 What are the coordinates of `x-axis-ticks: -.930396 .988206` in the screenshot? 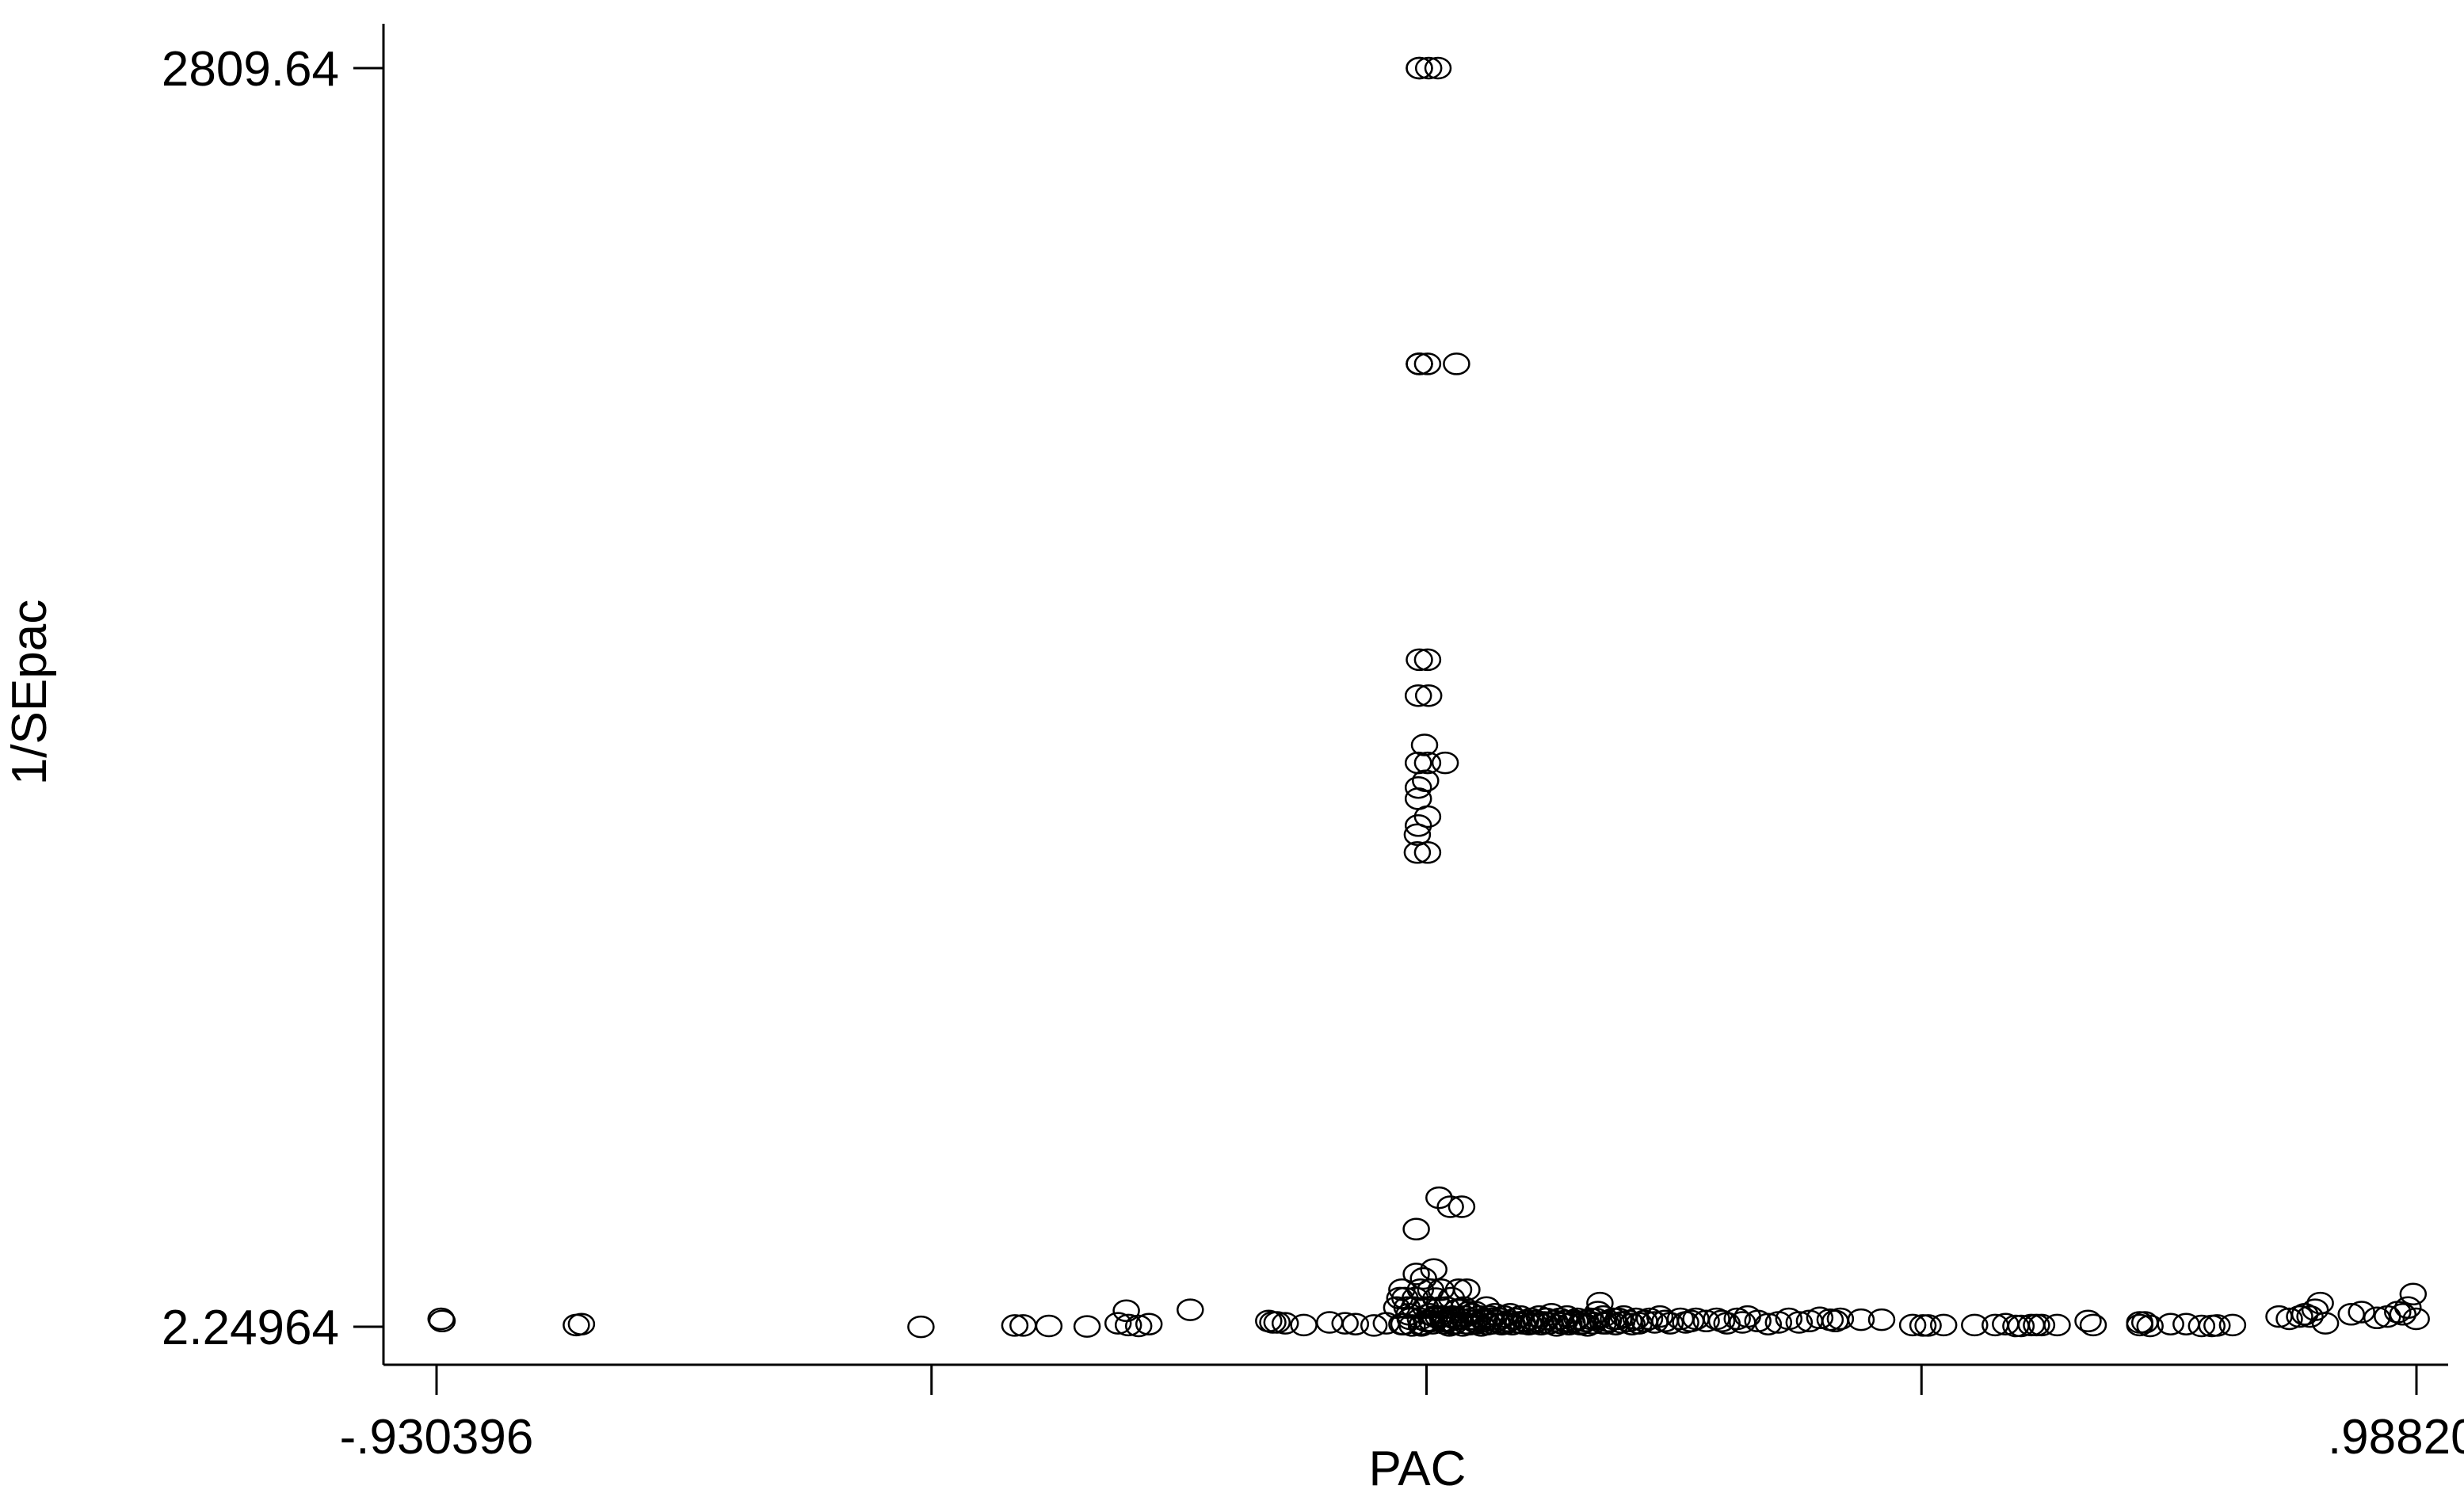 It's located at (1402, 1415).